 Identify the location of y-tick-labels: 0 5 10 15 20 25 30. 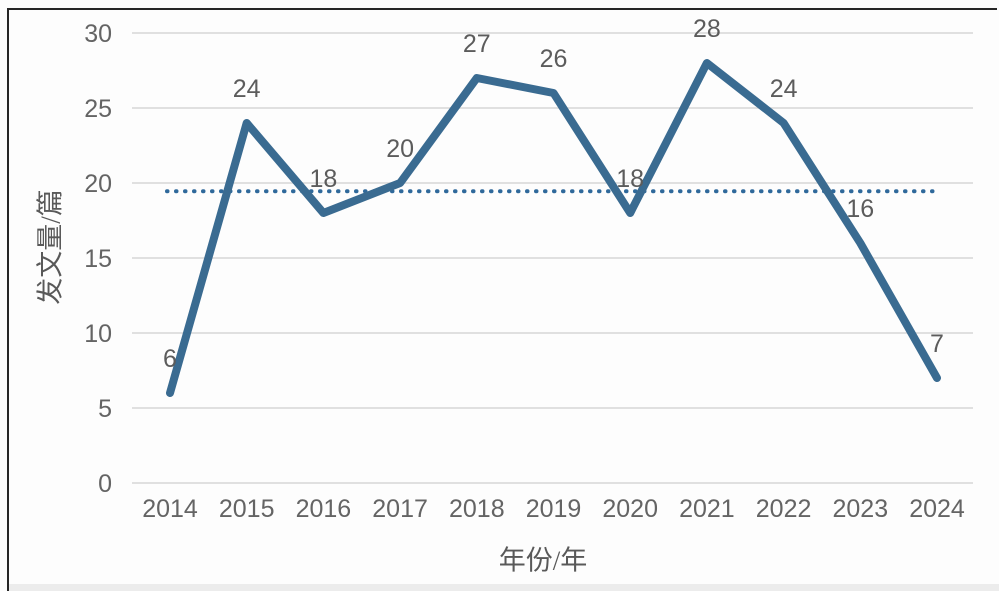
(98, 259).